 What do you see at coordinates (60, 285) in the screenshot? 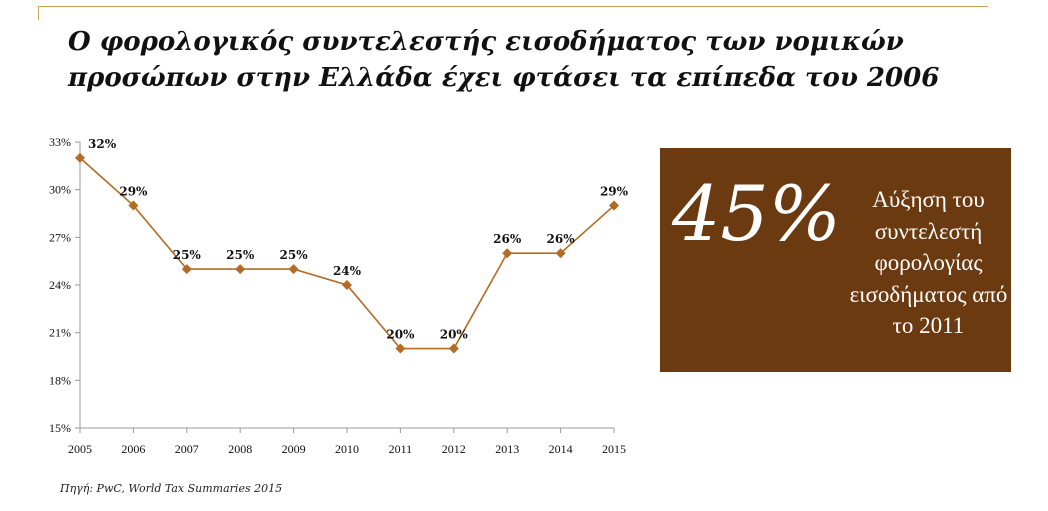
I see `y-tick-label: 24%` at bounding box center [60, 285].